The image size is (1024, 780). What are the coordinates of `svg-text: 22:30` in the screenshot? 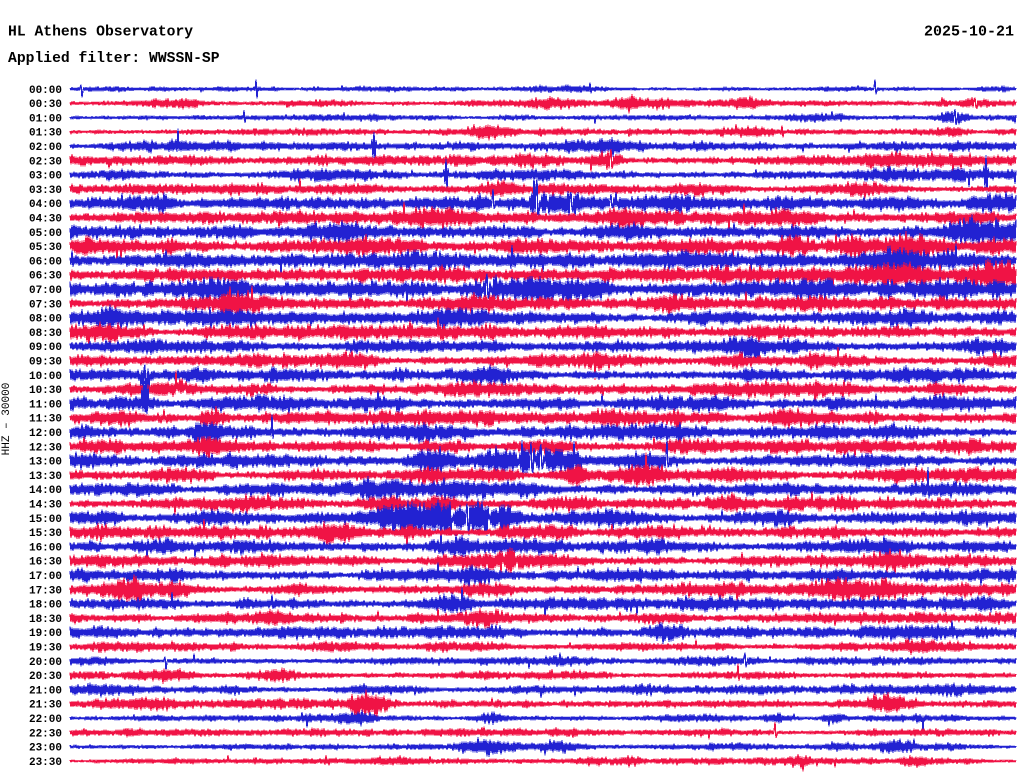 It's located at (45, 734).